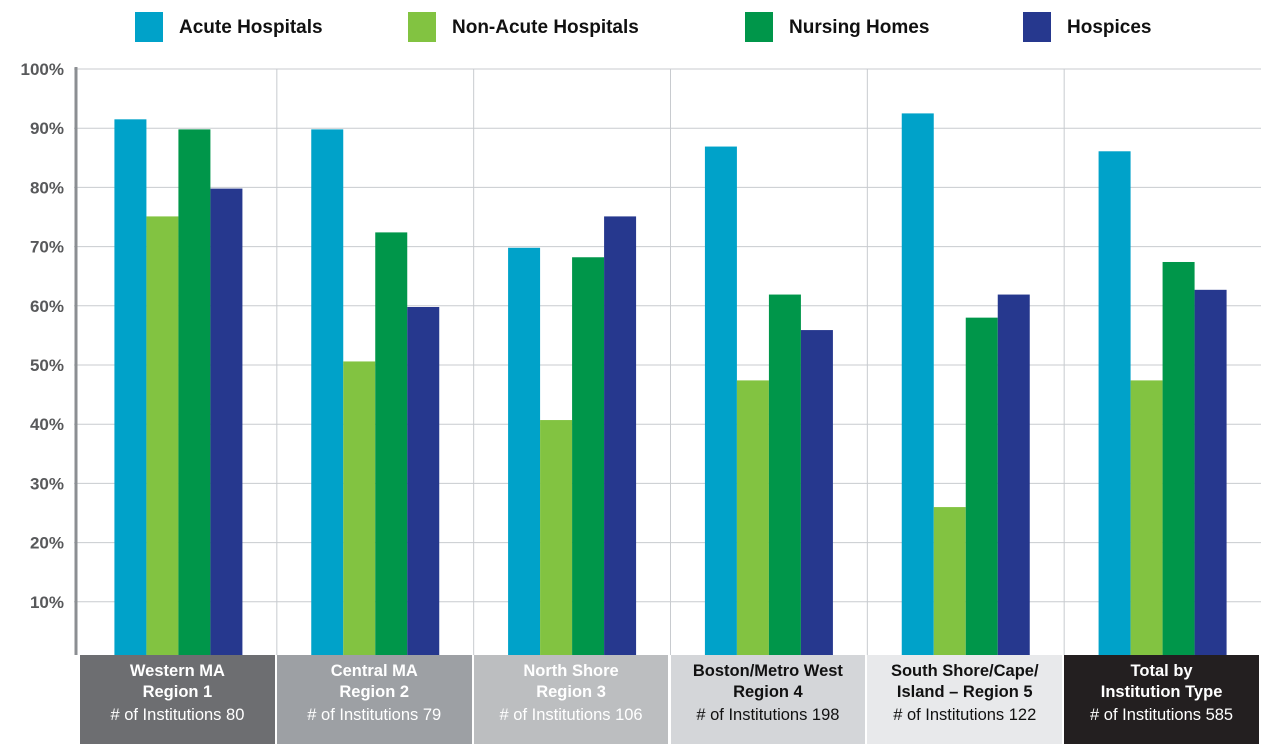  I want to click on legend-label-non-acute-hospitals: Non-Acute Hospitals, so click(545, 27).